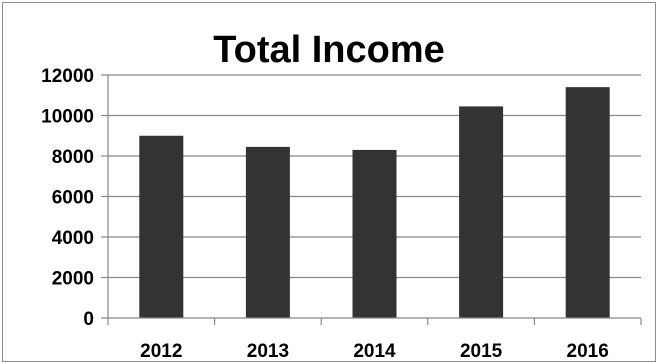 This screenshot has height=362, width=660. I want to click on chart-title: Total Income, so click(329, 50).